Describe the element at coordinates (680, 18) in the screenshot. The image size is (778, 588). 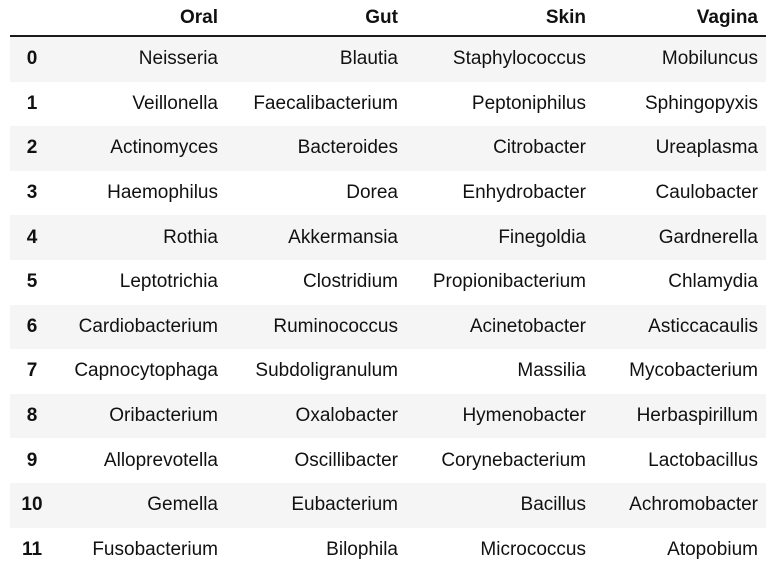
I see `column-header-vagina: Vagina` at that location.